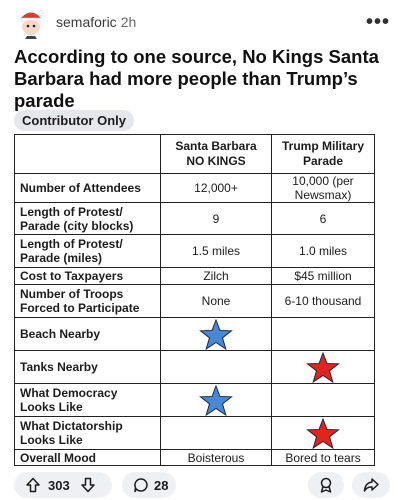 The image size is (404, 500). Describe the element at coordinates (161, 485) in the screenshot. I see `comment-count: 28` at that location.